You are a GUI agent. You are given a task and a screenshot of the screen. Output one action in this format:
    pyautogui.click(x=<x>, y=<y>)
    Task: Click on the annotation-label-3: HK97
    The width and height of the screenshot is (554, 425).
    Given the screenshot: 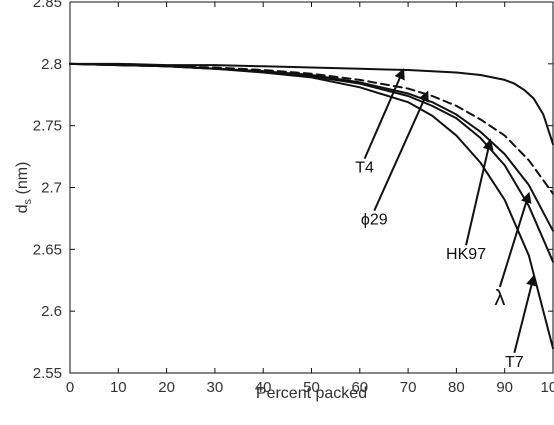 What is the action you would take?
    pyautogui.click(x=466, y=254)
    